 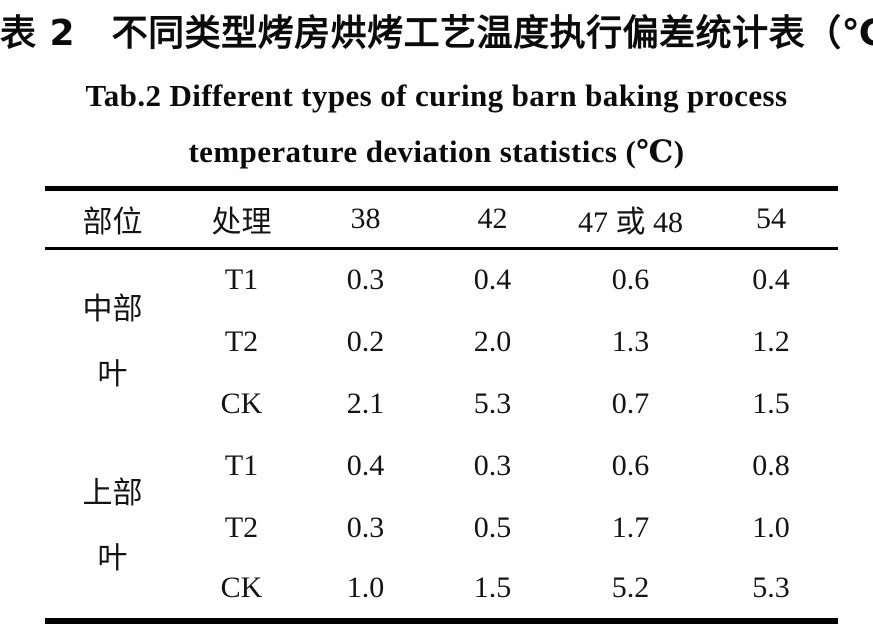 What do you see at coordinates (630, 341) in the screenshot?
I see `value-cell: 1.3` at bounding box center [630, 341].